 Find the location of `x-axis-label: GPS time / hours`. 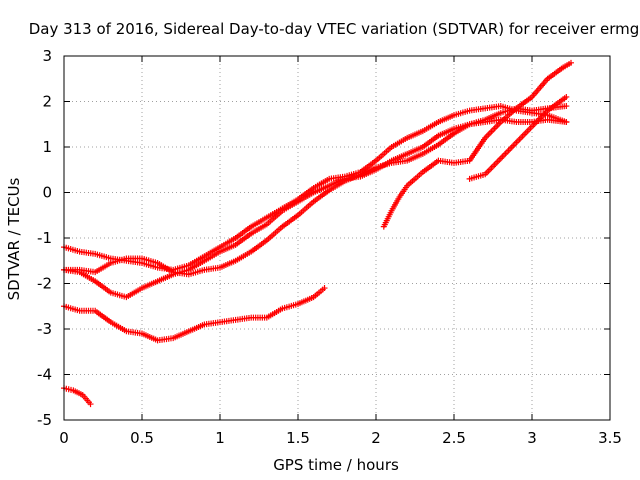

x-axis-label: GPS time / hours is located at coordinates (336, 465).